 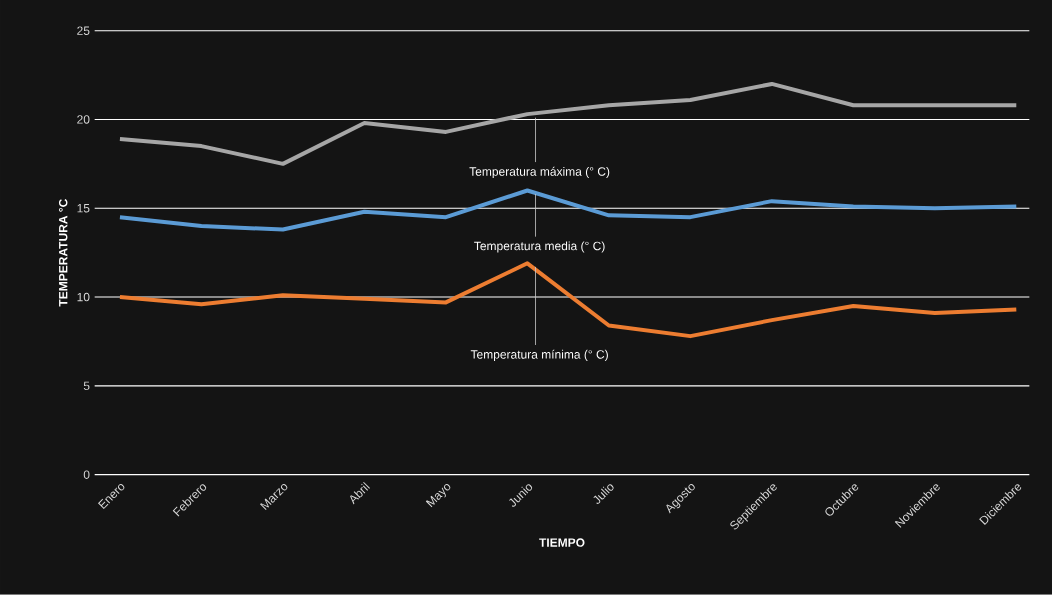 What do you see at coordinates (83, 119) in the screenshot?
I see `y-tick-label: 20` at bounding box center [83, 119].